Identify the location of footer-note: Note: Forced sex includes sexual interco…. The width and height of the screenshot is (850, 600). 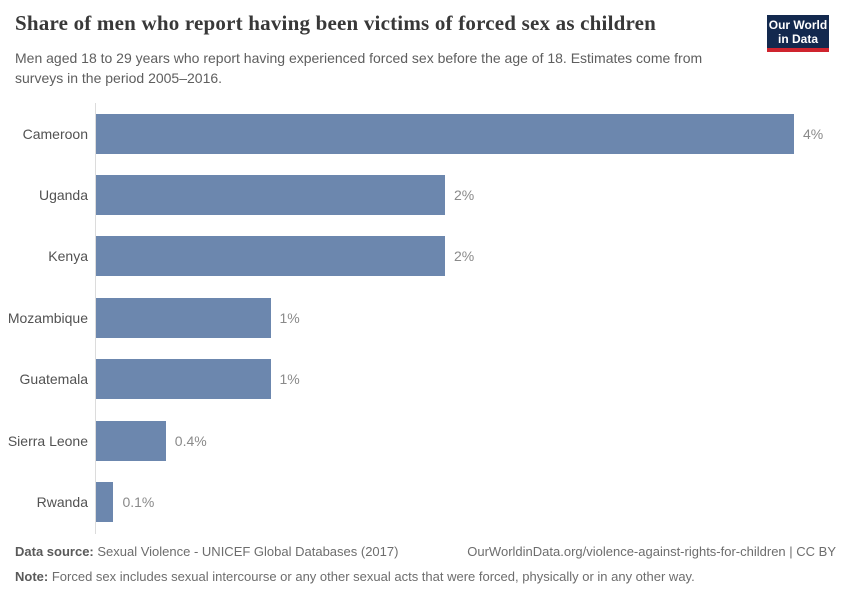
(425, 577).